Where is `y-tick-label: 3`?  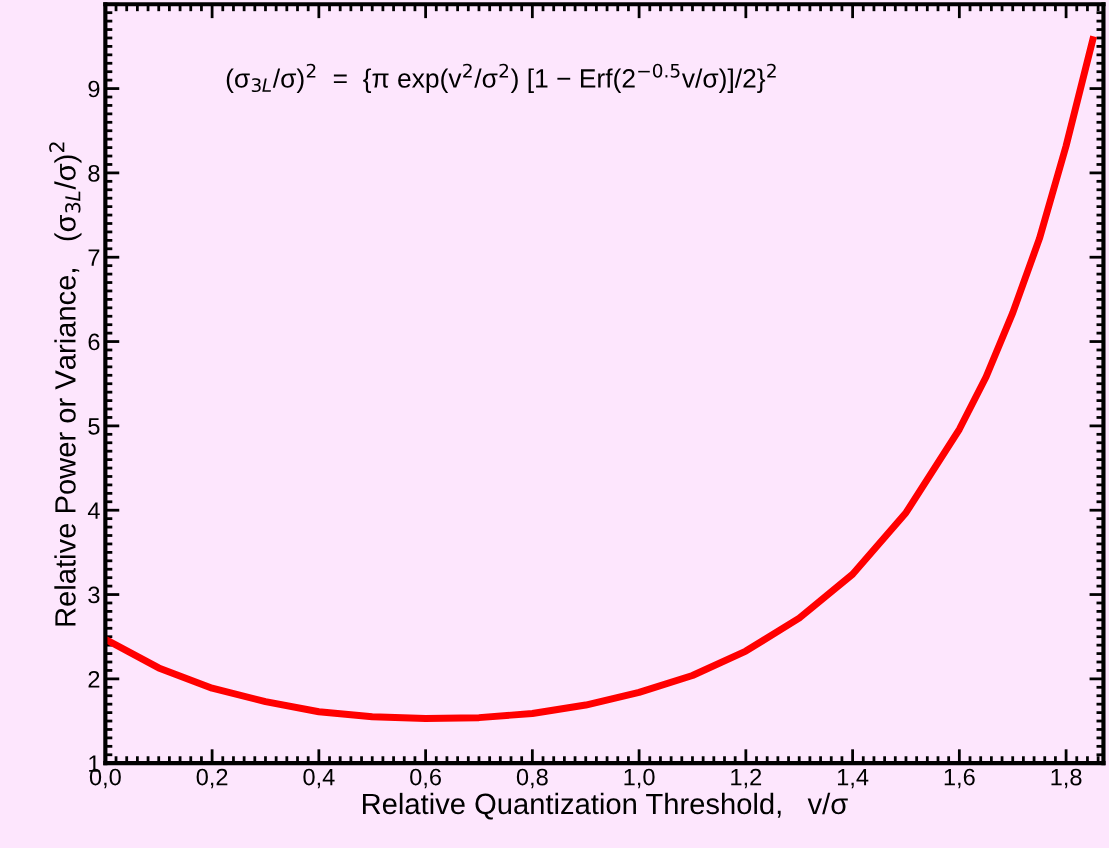
y-tick-label: 3 is located at coordinates (94, 595).